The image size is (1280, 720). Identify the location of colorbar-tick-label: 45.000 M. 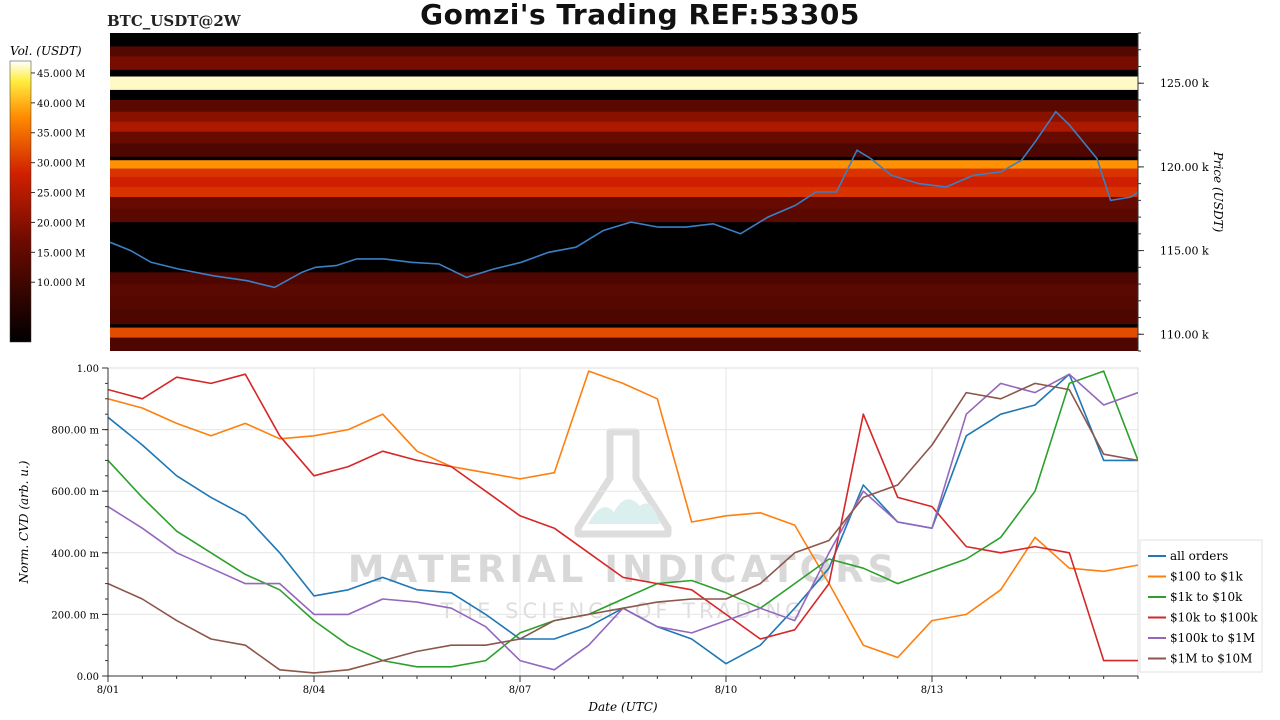
(61, 74).